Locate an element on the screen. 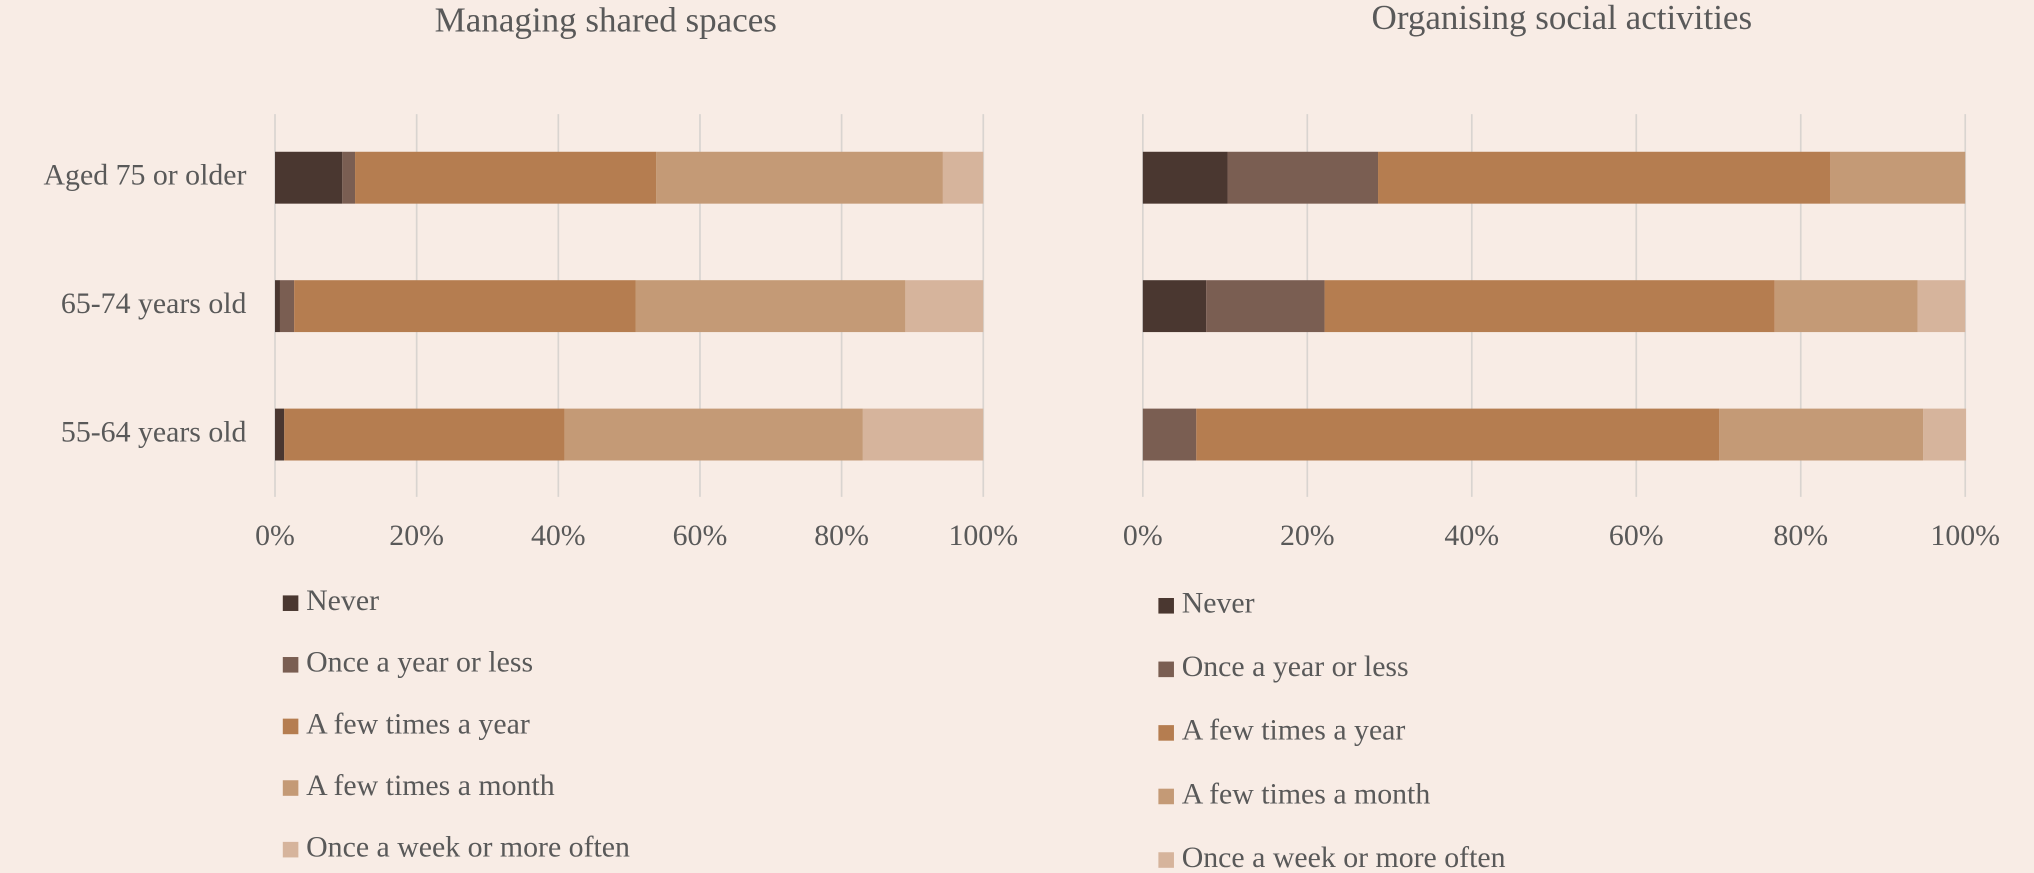  category-label: 55-64 years old is located at coordinates (154, 431).